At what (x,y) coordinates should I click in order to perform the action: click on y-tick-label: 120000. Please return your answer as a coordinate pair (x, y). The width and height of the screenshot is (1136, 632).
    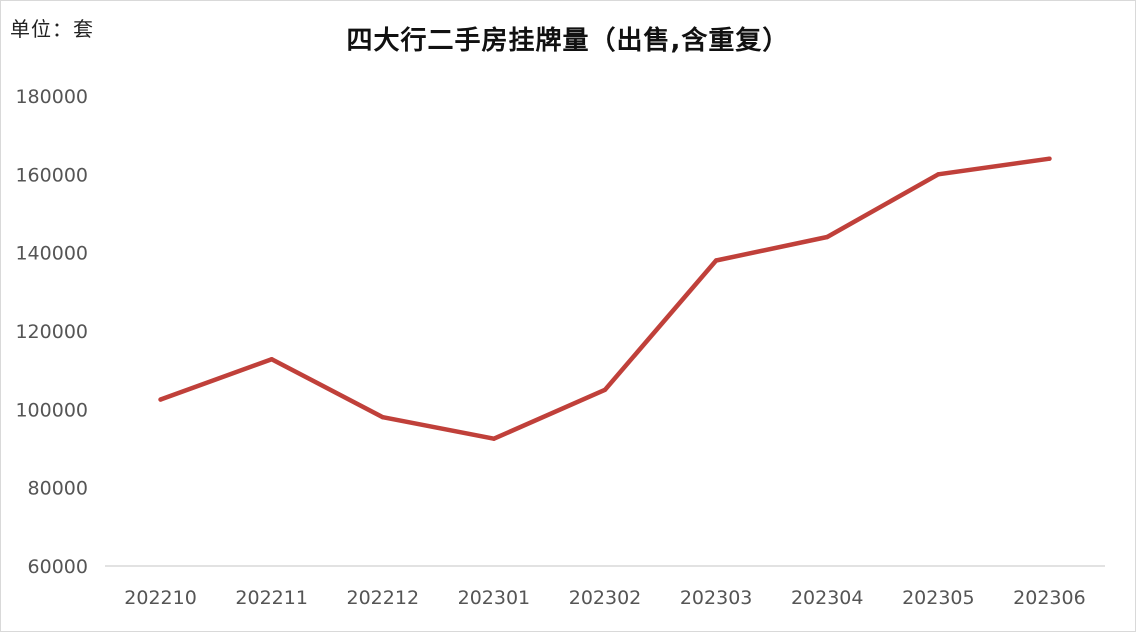
    Looking at the image, I should click on (51, 332).